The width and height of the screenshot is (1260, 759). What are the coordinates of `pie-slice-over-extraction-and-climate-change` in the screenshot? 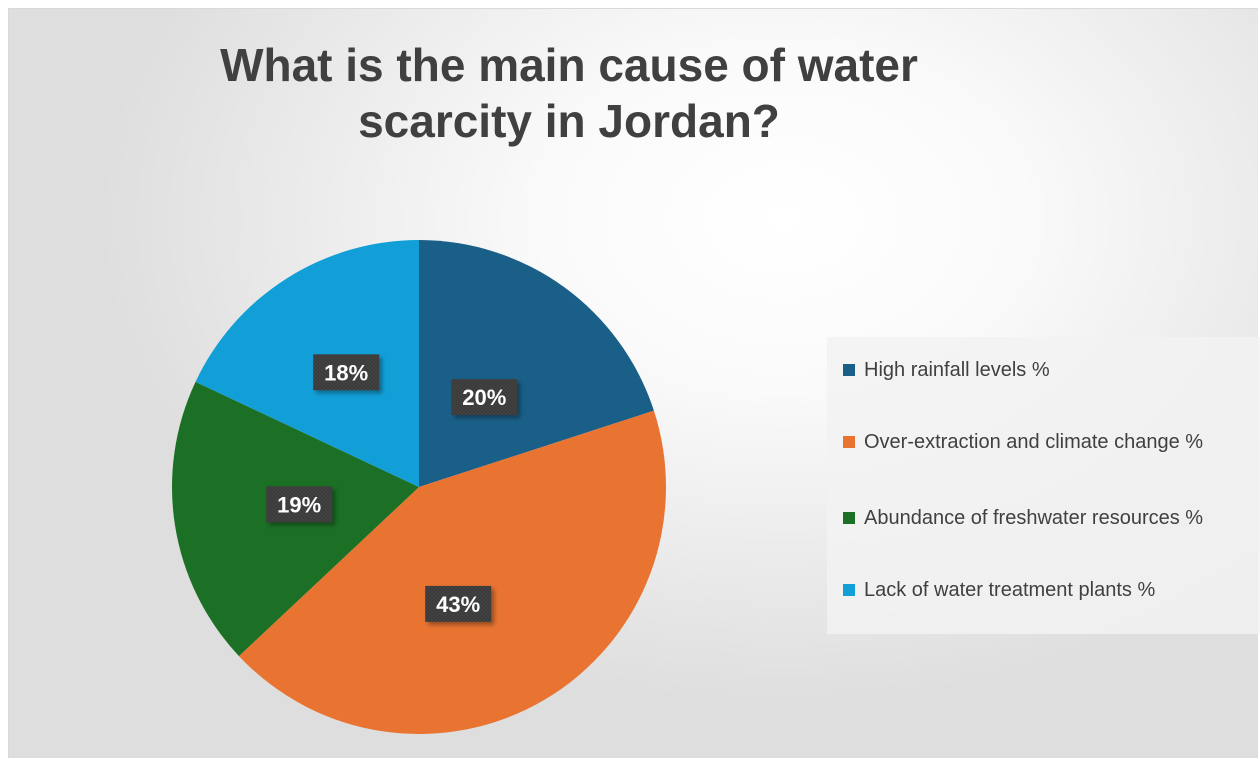 It's located at (452, 572).